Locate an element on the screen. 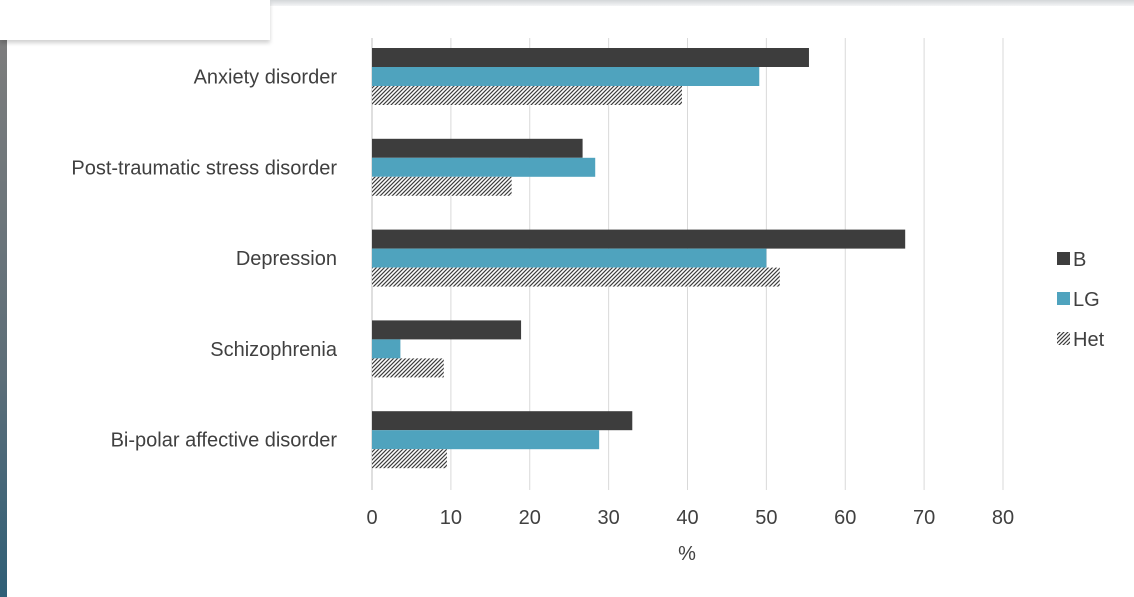  legend-label-lg: LG is located at coordinates (1086, 300).